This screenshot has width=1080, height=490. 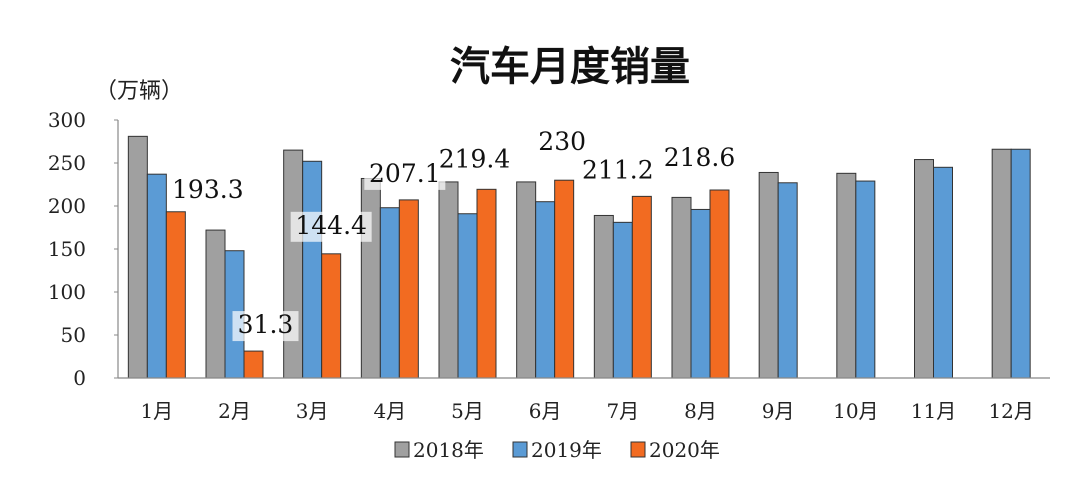 What do you see at coordinates (139, 91) in the screenshot?
I see `y-axis-unit-label: （万辆）` at bounding box center [139, 91].